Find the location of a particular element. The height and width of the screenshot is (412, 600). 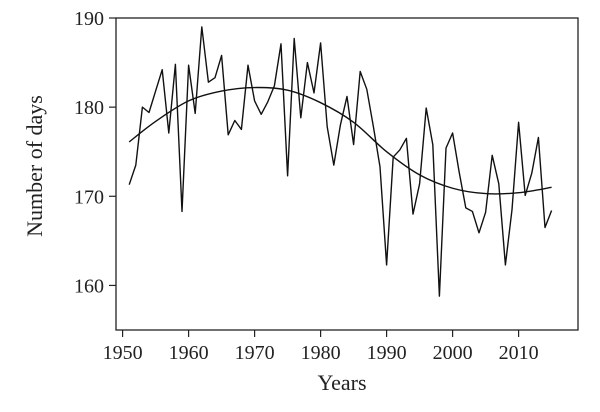

x-tick-label: 1990 is located at coordinates (387, 353).